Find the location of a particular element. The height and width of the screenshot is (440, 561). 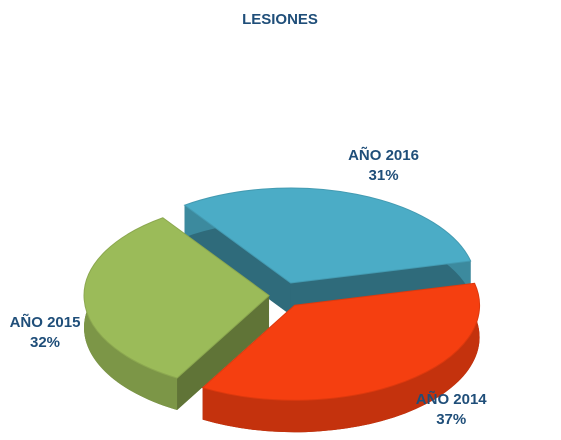

data-label-value: 32% is located at coordinates (45, 342).